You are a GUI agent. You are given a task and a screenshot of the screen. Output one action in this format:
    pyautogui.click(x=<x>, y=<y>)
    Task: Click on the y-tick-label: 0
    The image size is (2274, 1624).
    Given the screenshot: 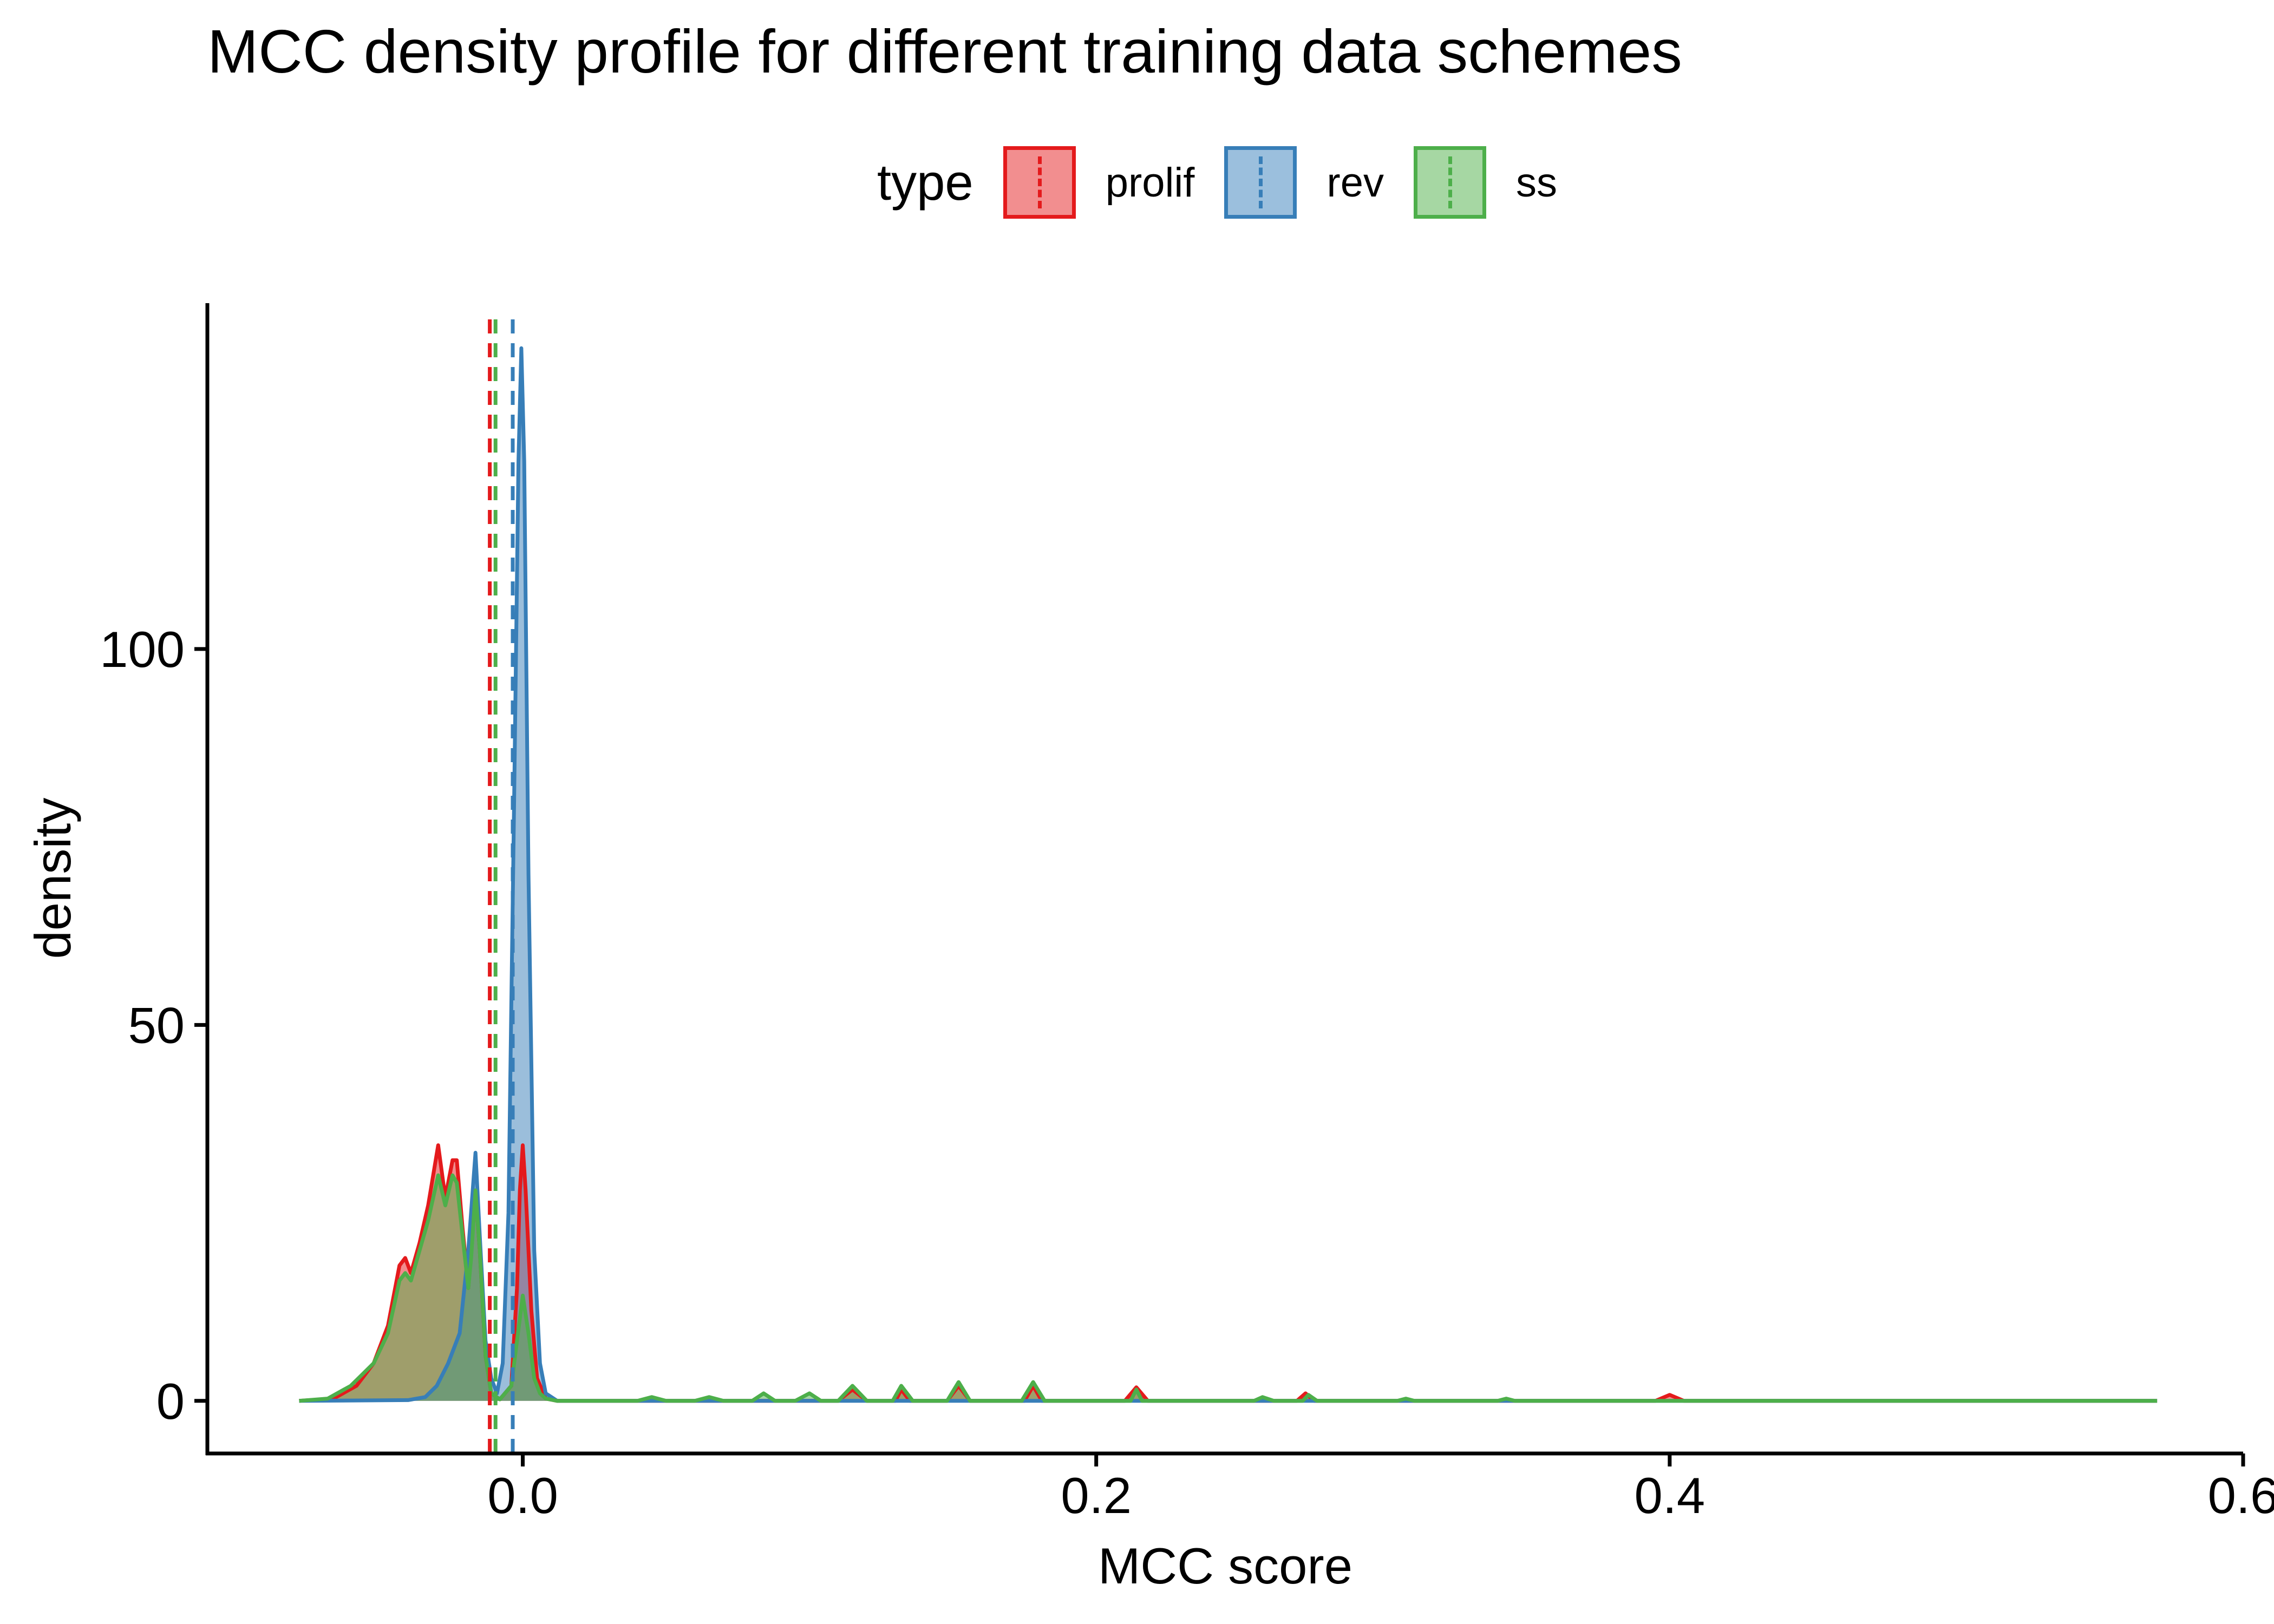 What is the action you would take?
    pyautogui.click(x=171, y=1401)
    